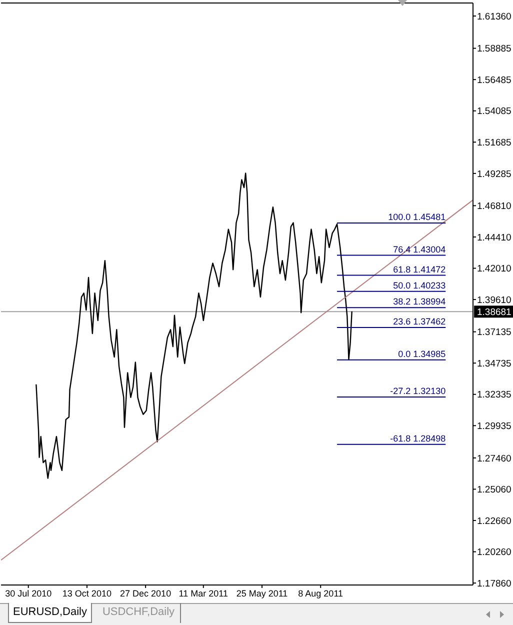 Image resolution: width=513 pixels, height=625 pixels. What do you see at coordinates (494, 269) in the screenshot?
I see `y-tick-label: 1.42010` at bounding box center [494, 269].